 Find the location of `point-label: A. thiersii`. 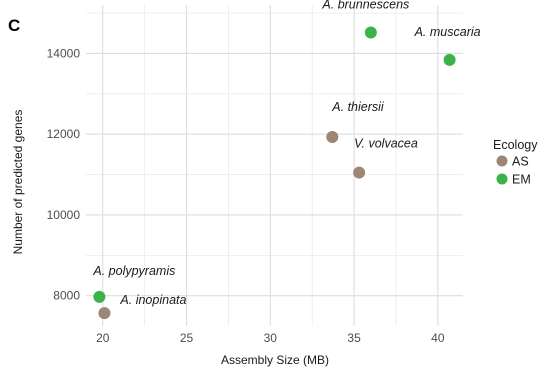

point-label: A. thiersii is located at coordinates (358, 107).